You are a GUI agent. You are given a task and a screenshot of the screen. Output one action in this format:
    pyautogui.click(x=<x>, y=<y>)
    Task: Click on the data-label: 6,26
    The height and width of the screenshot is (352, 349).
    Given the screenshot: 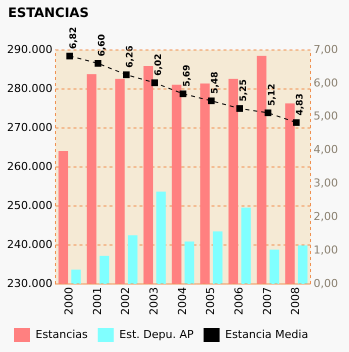 What is the action you would take?
    pyautogui.click(x=131, y=57)
    